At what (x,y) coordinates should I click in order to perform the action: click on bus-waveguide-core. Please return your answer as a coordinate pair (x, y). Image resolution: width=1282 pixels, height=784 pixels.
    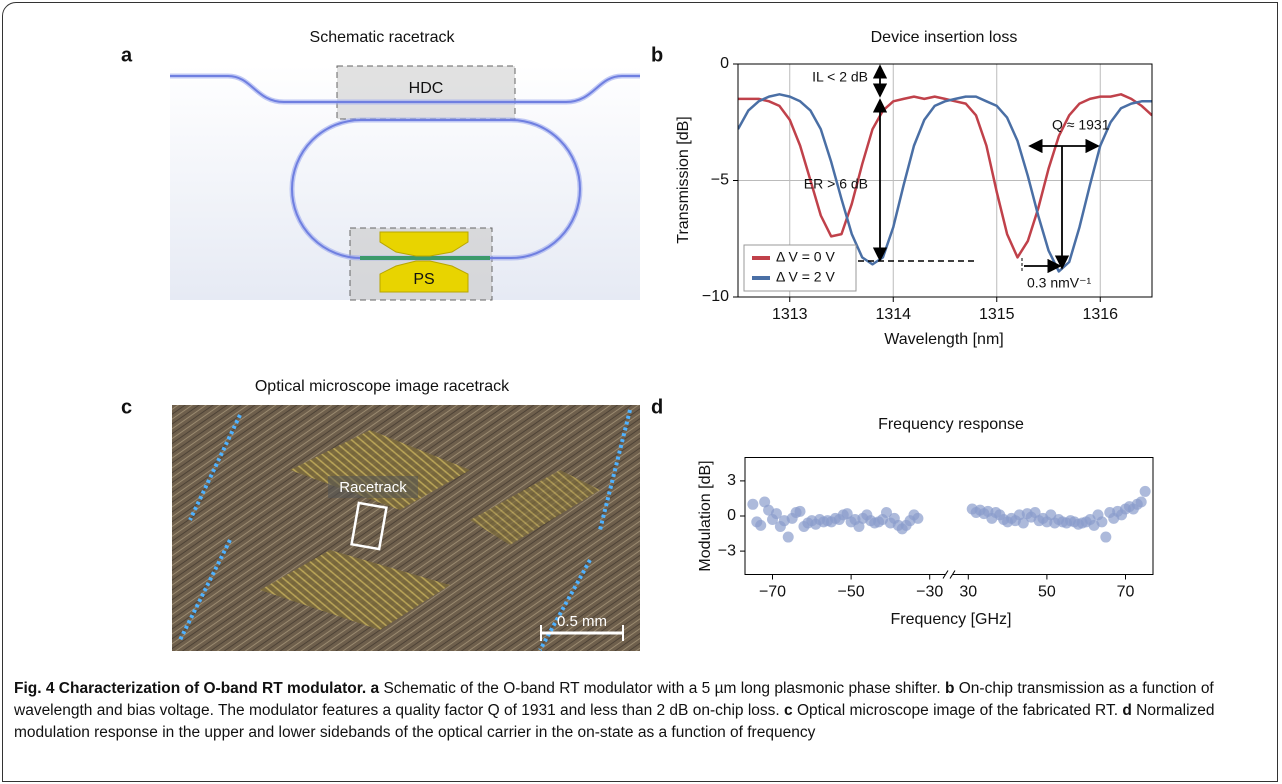
    Looking at the image, I should click on (405, 89).